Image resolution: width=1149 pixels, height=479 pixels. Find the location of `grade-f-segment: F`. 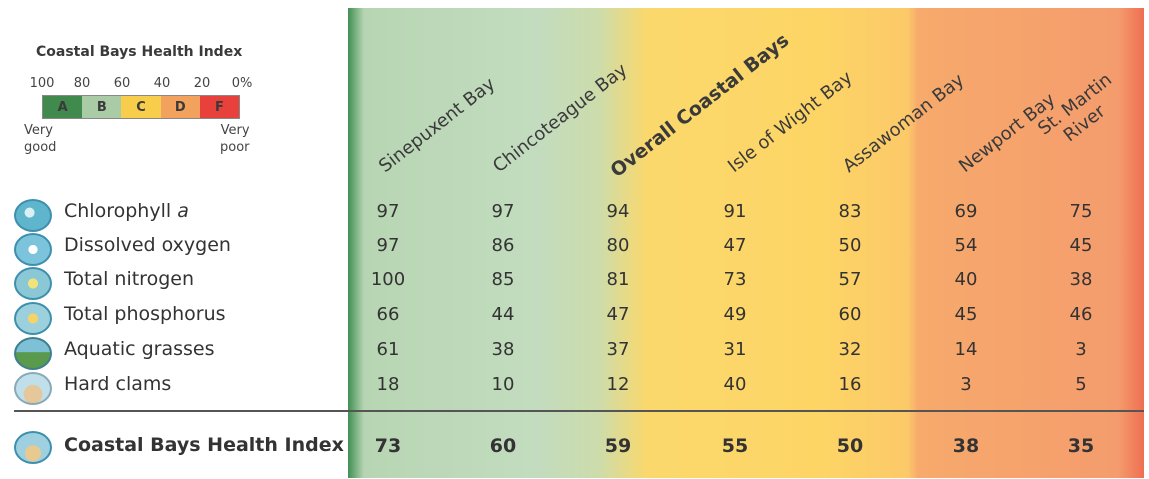

grade-f-segment: F is located at coordinates (219, 107).